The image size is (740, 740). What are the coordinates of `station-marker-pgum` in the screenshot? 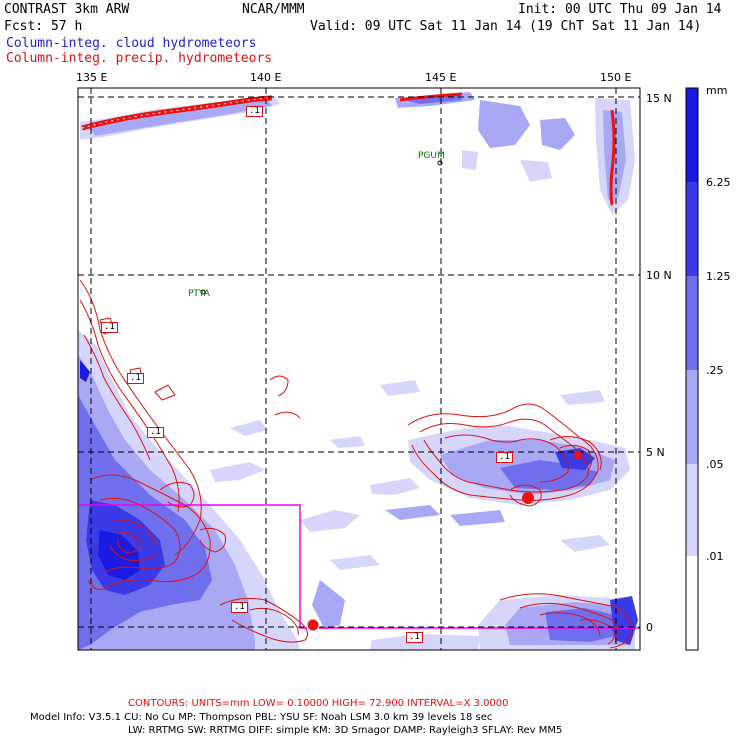 It's located at (440, 163).